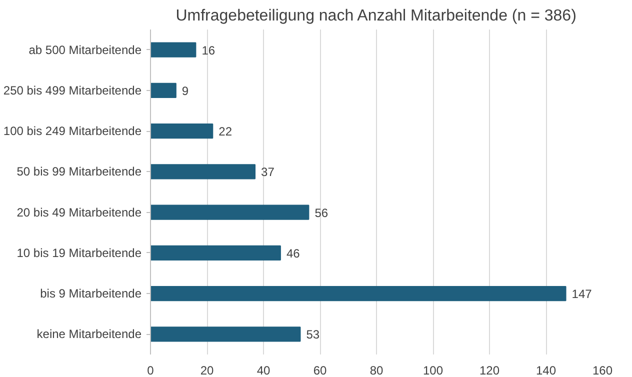  Describe the element at coordinates (268, 172) in the screenshot. I see `data-label: 37` at that location.